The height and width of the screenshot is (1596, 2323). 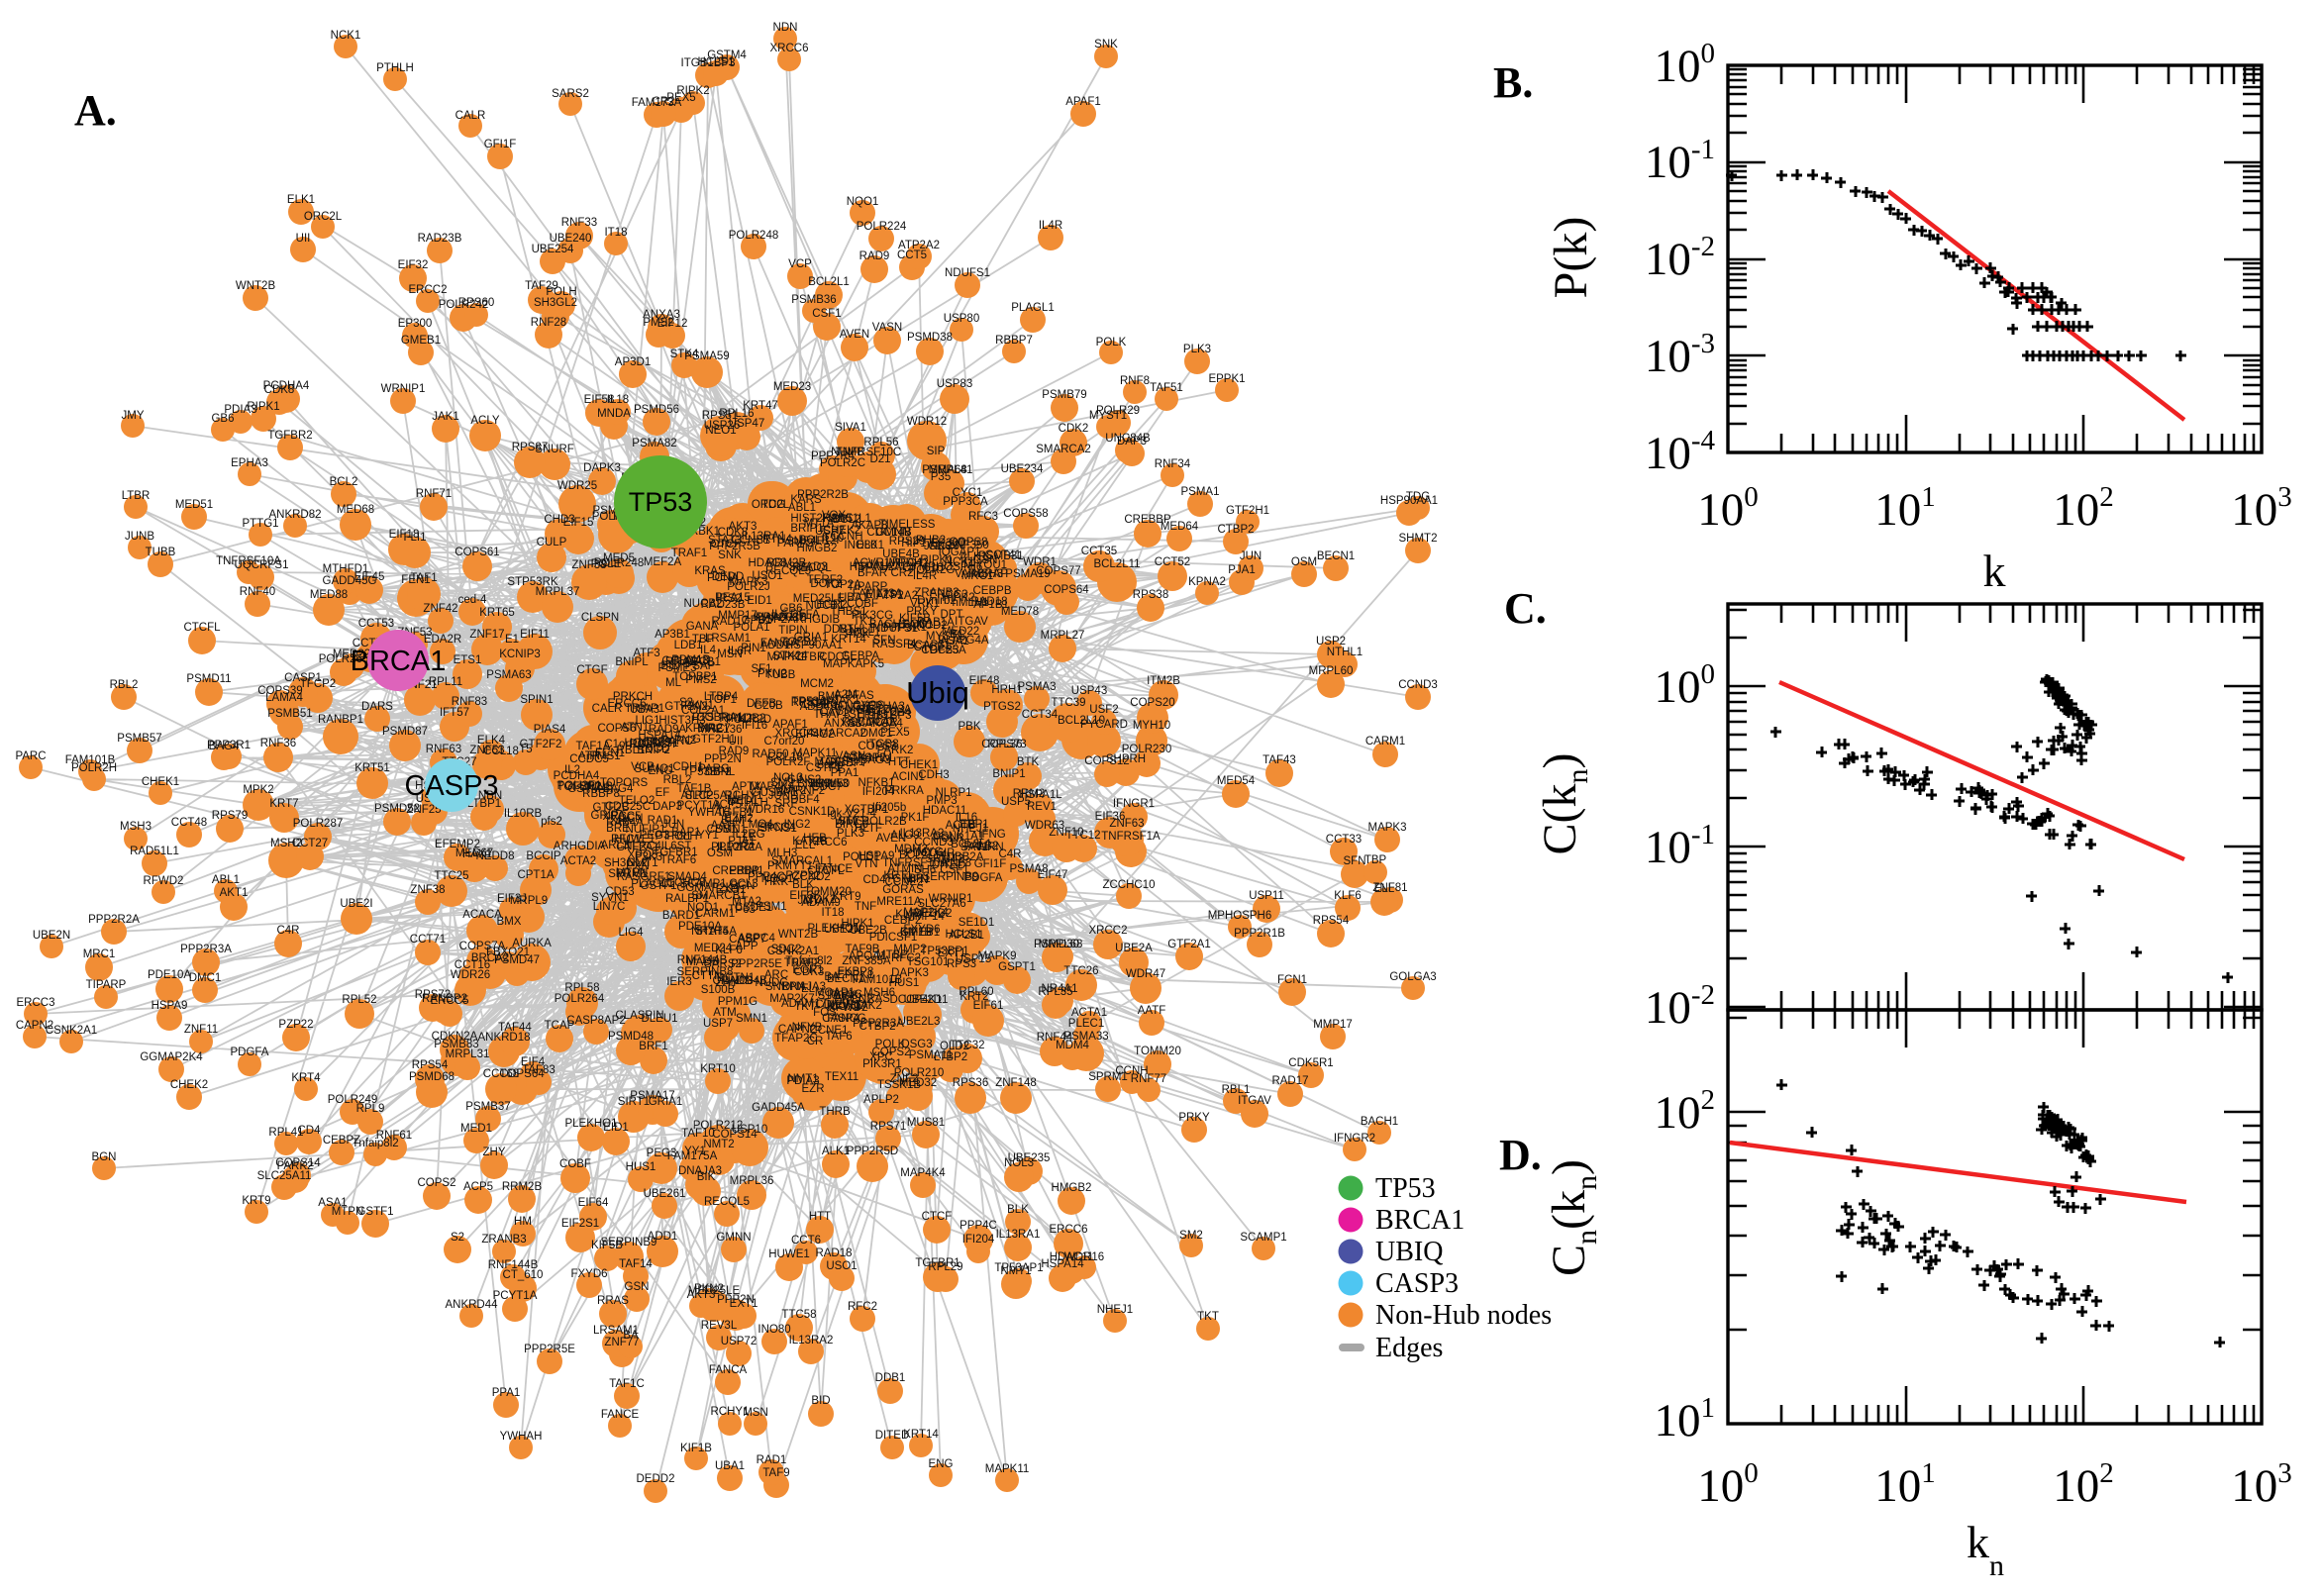 I want to click on svg-text: MAP4K4, so click(x=923, y=1173).